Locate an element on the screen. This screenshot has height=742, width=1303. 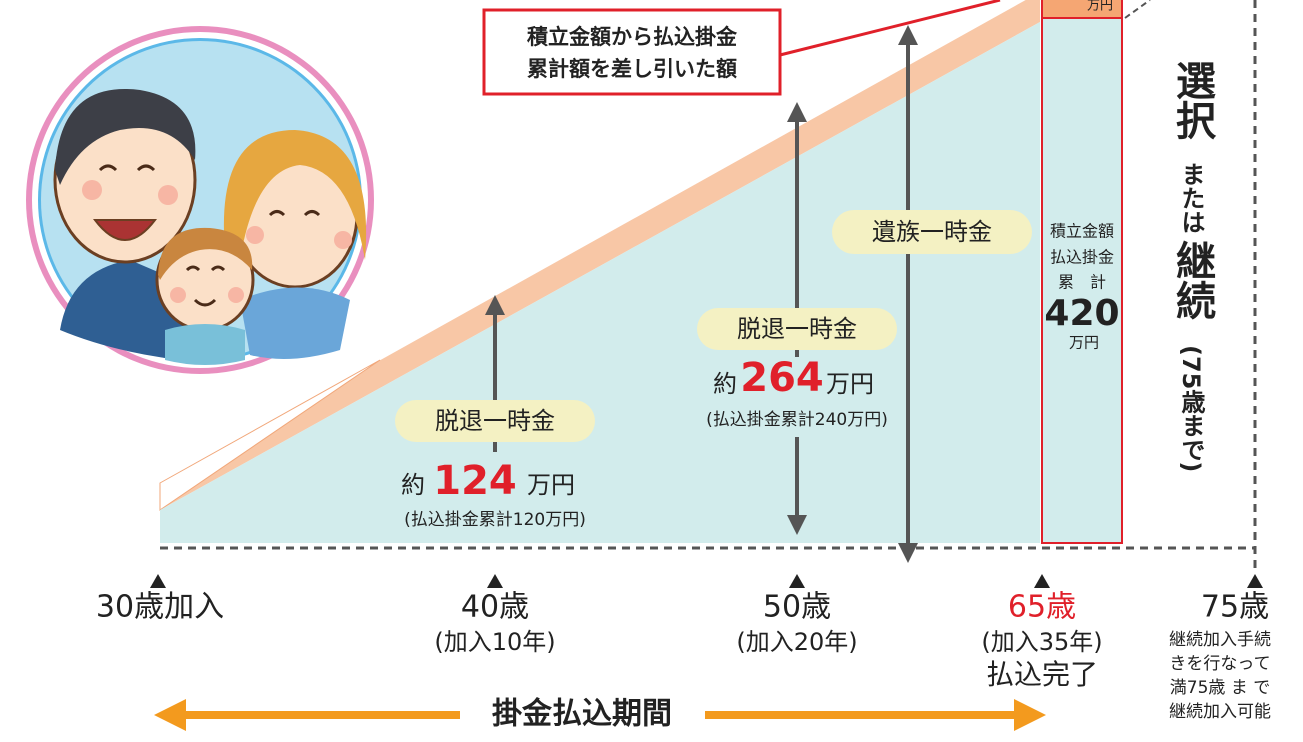
side-limit: (75歳まで) is located at coordinates (1191, 408).